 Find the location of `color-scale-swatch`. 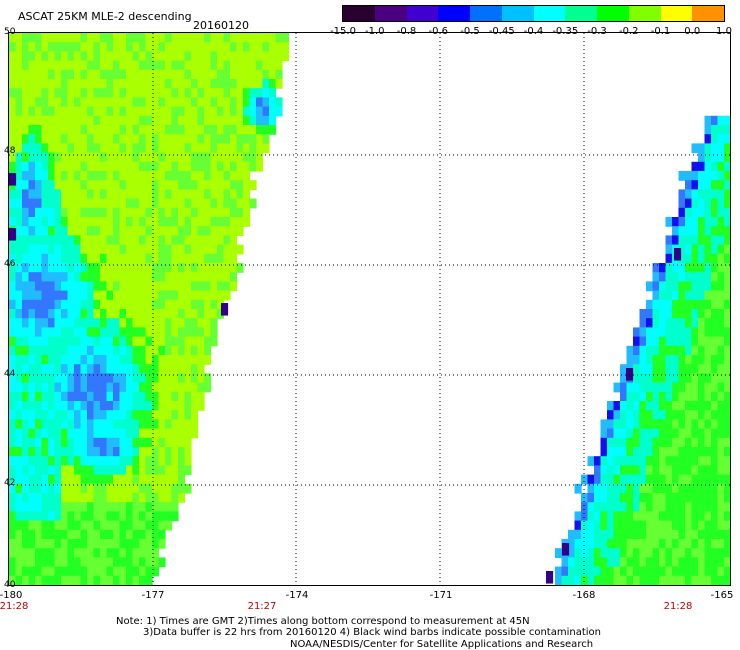

color-scale-swatch is located at coordinates (486, 13).